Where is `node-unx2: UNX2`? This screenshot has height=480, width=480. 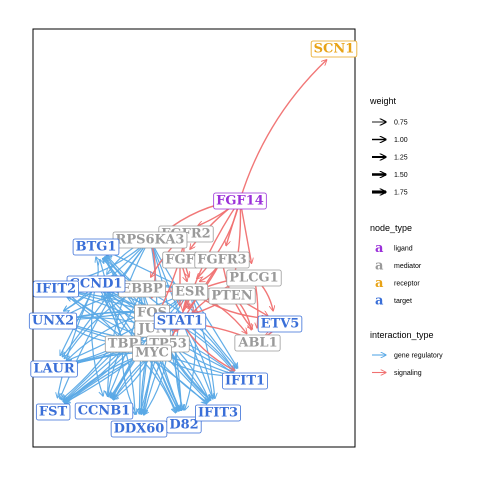
node-unx2: UNX2 is located at coordinates (53, 321).